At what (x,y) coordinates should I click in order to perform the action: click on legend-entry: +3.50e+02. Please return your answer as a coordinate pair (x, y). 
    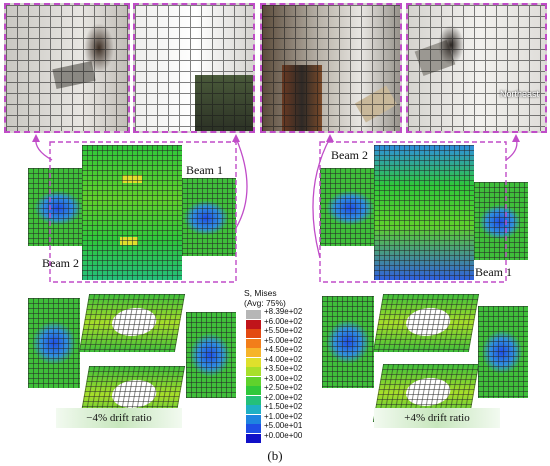
    Looking at the image, I should click on (284, 370).